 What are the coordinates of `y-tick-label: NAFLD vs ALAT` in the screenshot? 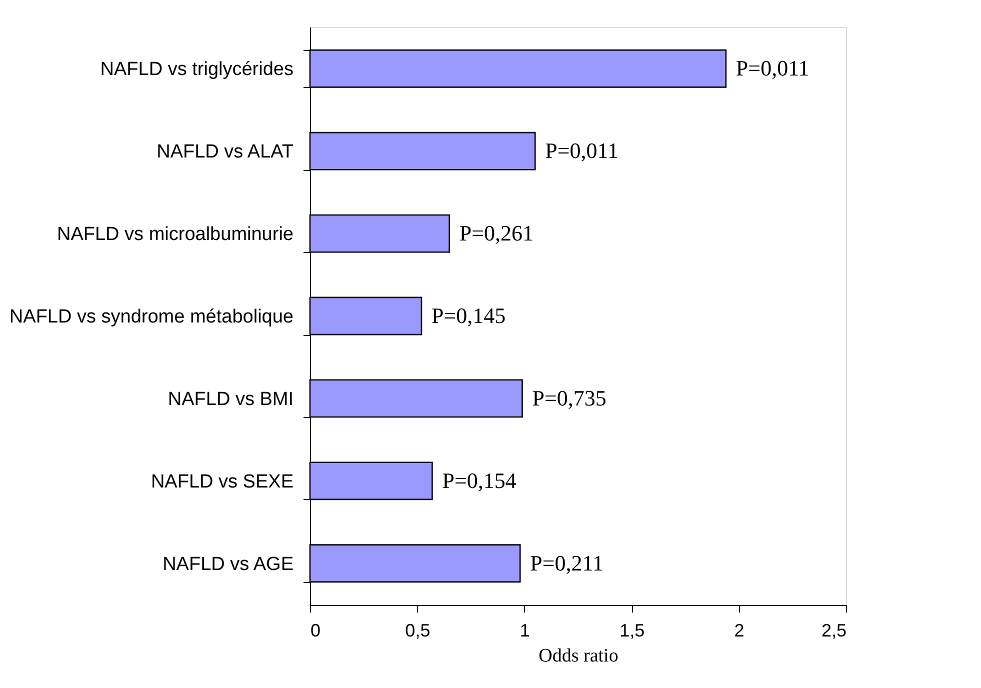 It's located at (225, 152).